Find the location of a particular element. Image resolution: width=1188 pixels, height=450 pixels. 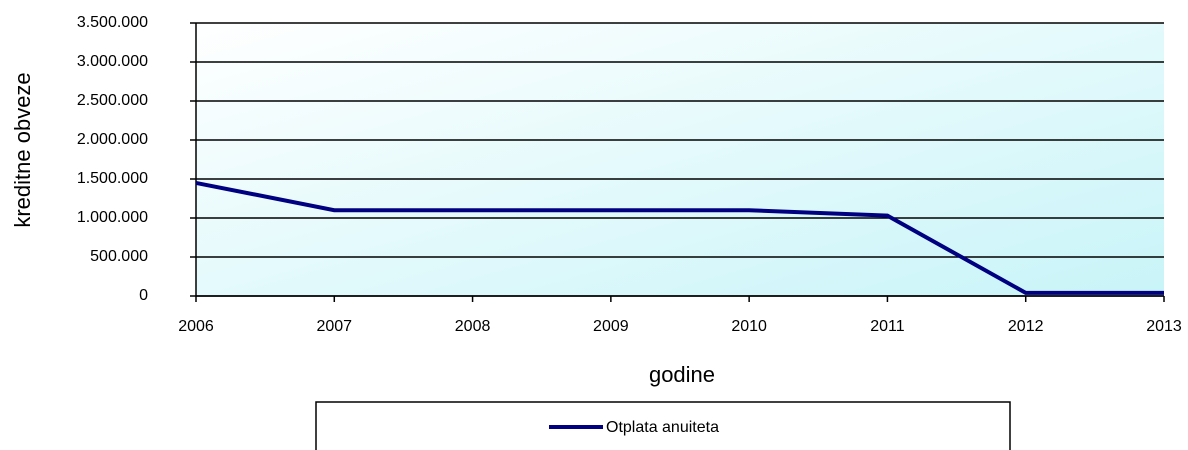

y-tick-label: 2.000.000 is located at coordinates (112, 139).